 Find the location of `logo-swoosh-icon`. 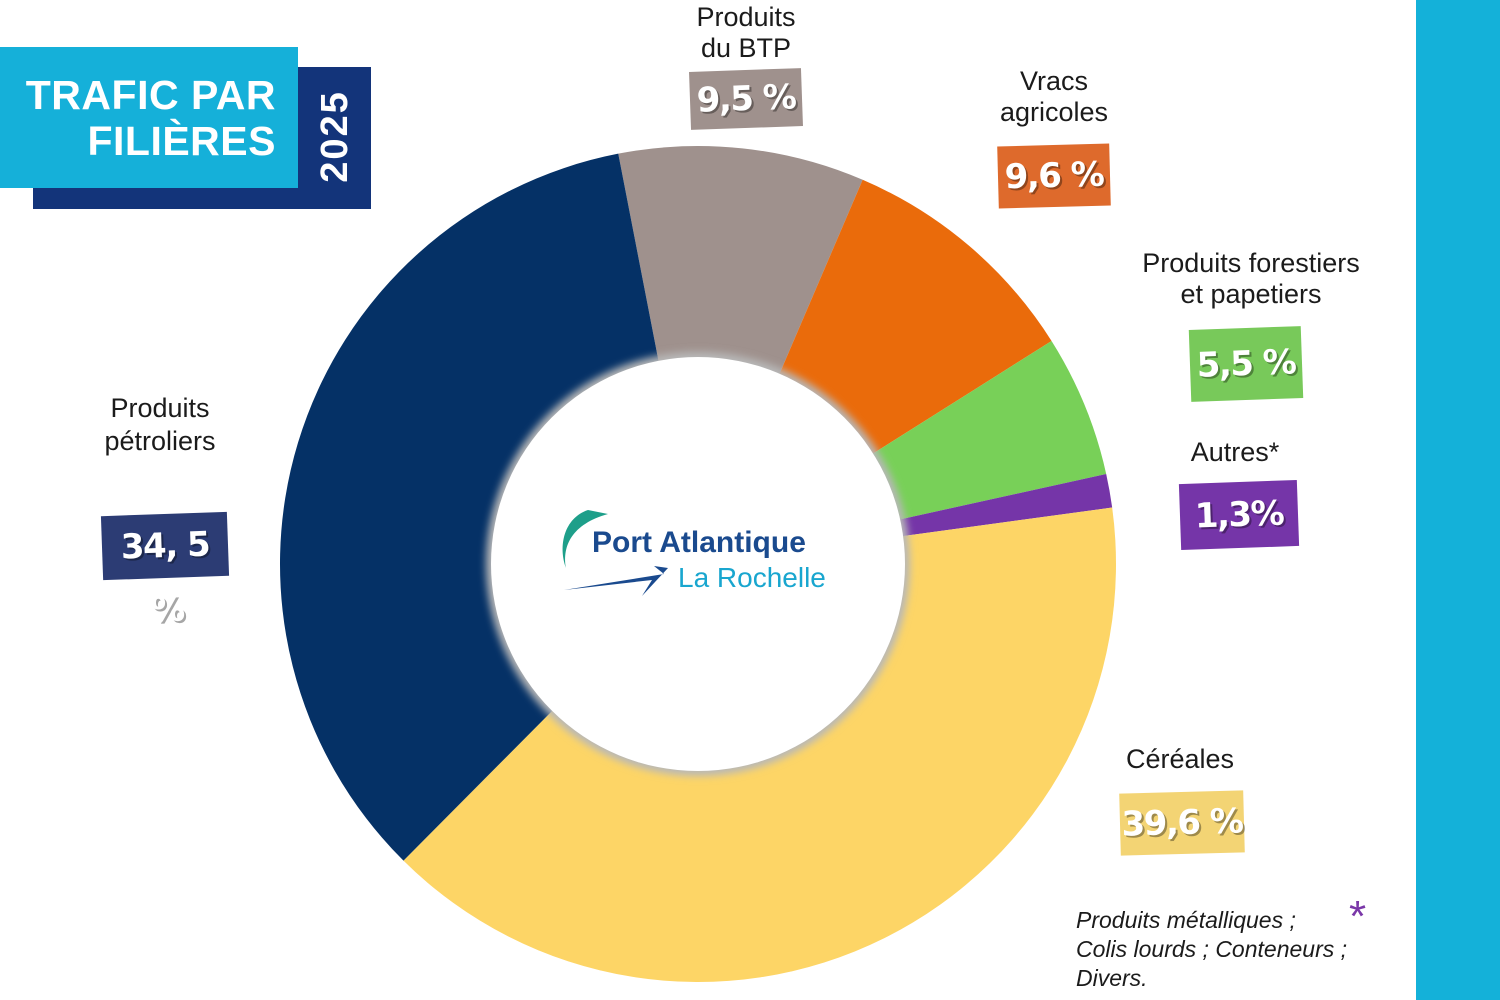

logo-swoosh-icon is located at coordinates (615, 553).